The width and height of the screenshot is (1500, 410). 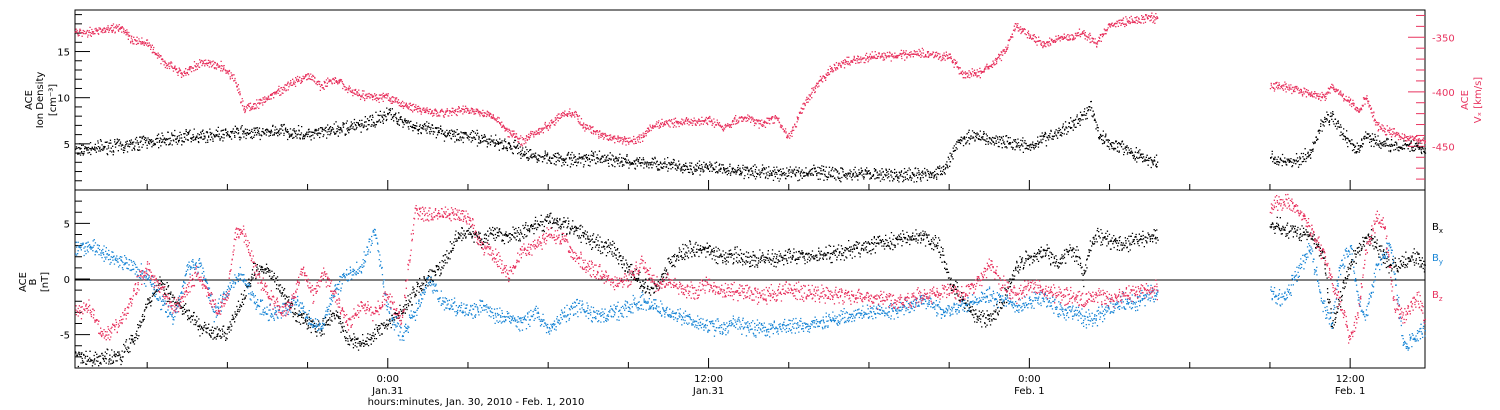 I want to click on field-ylabel-line-1: ACE, so click(x=23, y=282).